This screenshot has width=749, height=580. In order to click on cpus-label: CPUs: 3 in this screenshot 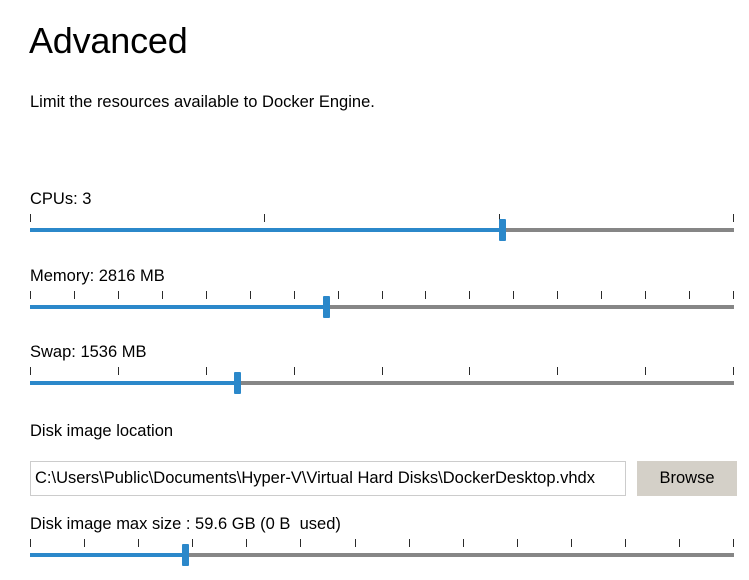, I will do `click(61, 199)`.